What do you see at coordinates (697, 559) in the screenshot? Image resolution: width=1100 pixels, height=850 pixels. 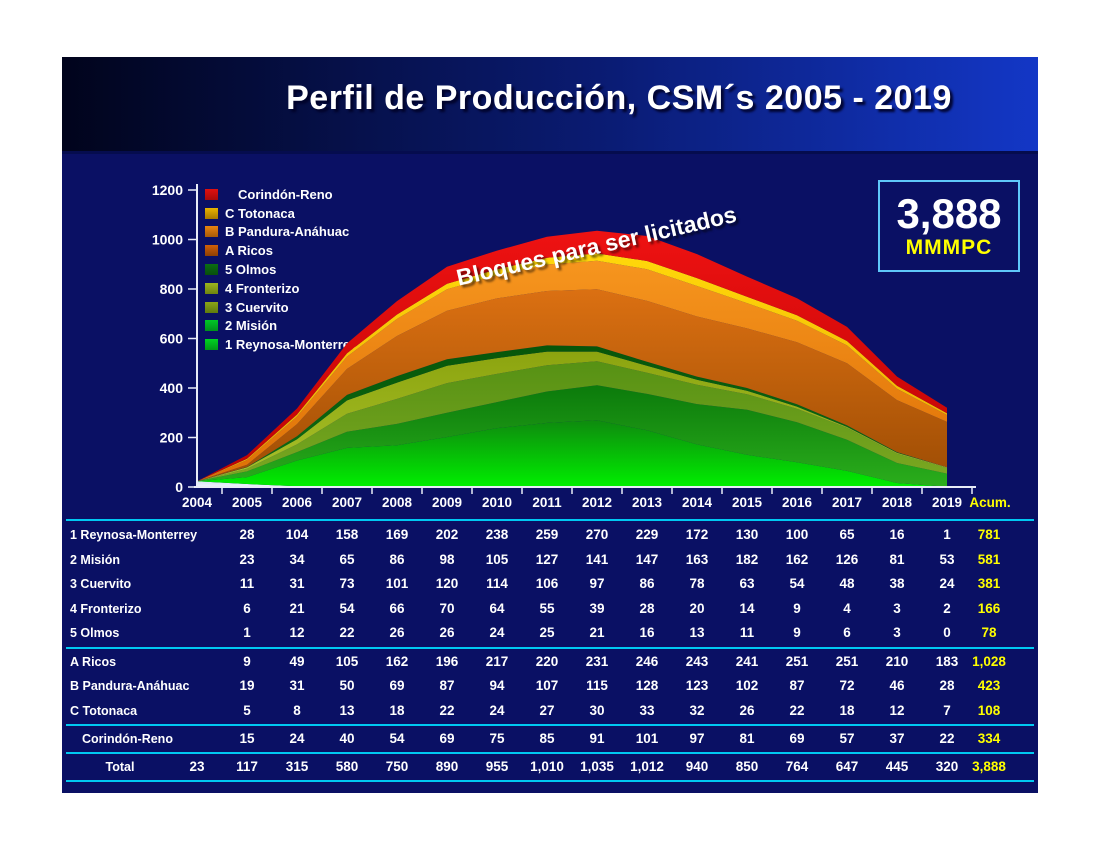 I see `cell-mision-2014: 163` at bounding box center [697, 559].